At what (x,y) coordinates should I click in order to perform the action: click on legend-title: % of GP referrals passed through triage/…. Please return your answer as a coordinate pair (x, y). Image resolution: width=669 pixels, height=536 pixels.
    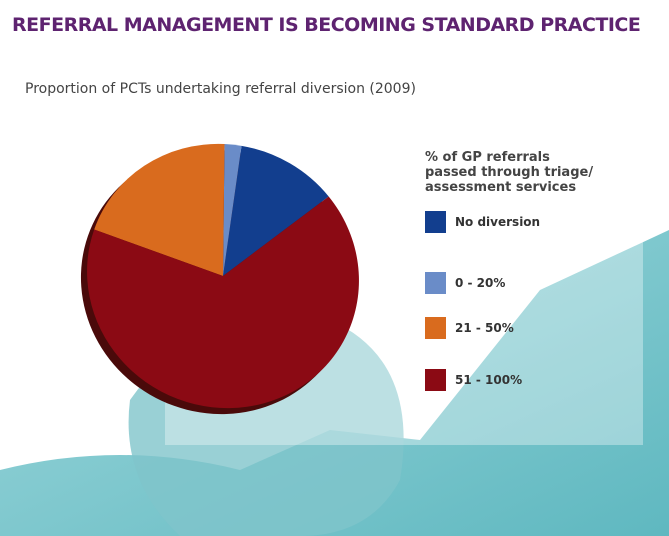
    Looking at the image, I should click on (509, 172).